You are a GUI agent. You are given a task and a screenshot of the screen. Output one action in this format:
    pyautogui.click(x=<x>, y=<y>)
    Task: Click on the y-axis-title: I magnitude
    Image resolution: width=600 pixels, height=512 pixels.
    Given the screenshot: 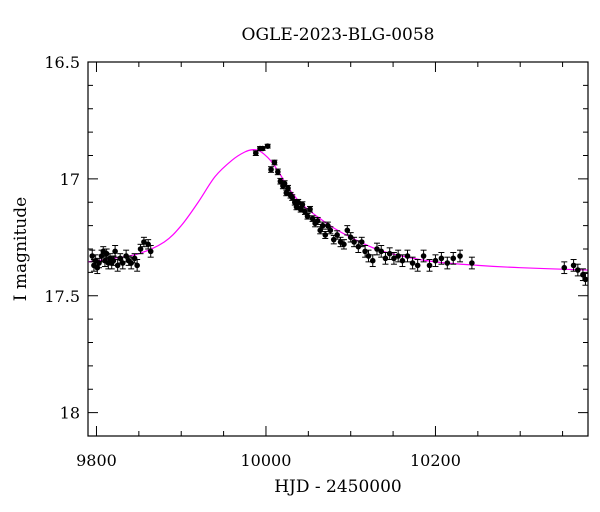 What is the action you would take?
    pyautogui.click(x=21, y=249)
    